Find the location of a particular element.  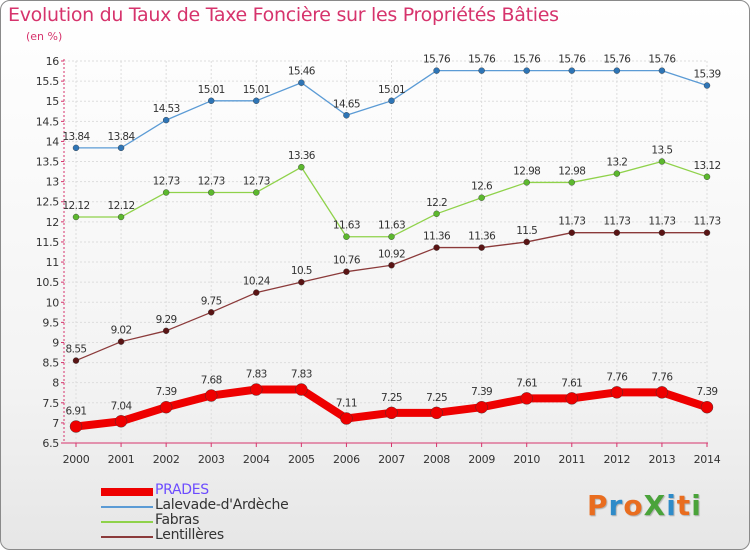

x-tick-label: 2007 is located at coordinates (391, 459).